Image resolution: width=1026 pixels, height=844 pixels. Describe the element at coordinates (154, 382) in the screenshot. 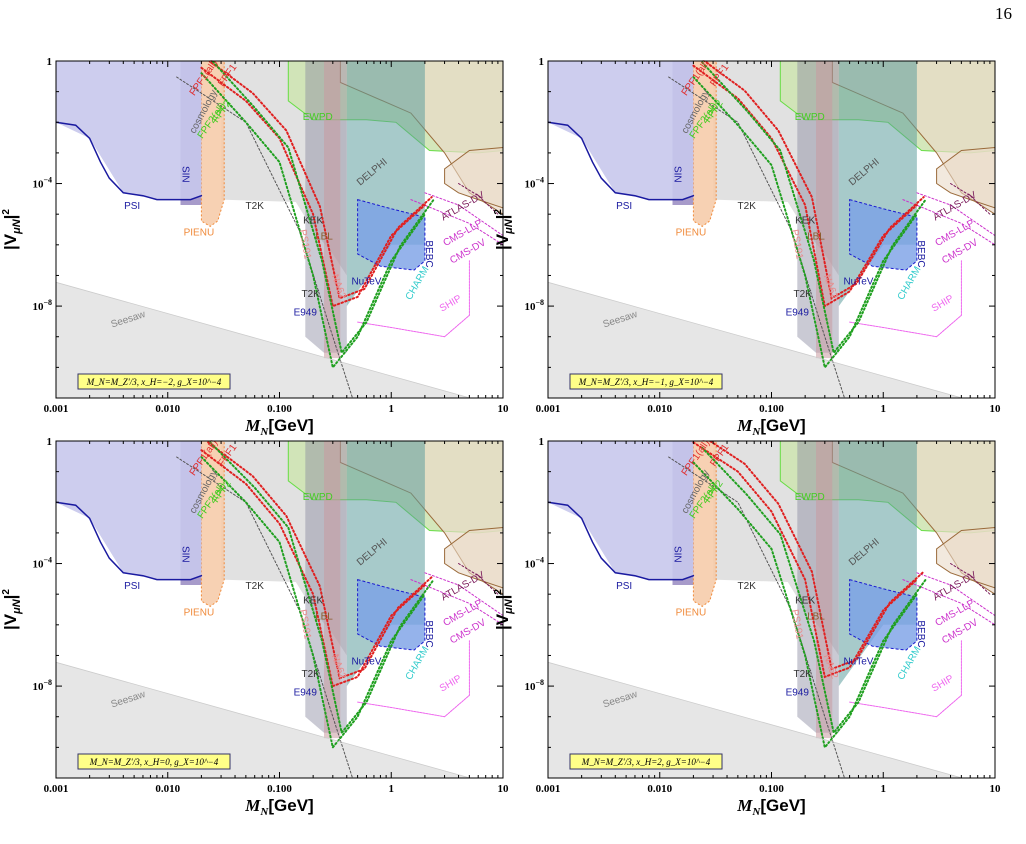

I see `legend-text: M_N=M_Z'/3, x_H=−2, g_X=10^−4` at that location.